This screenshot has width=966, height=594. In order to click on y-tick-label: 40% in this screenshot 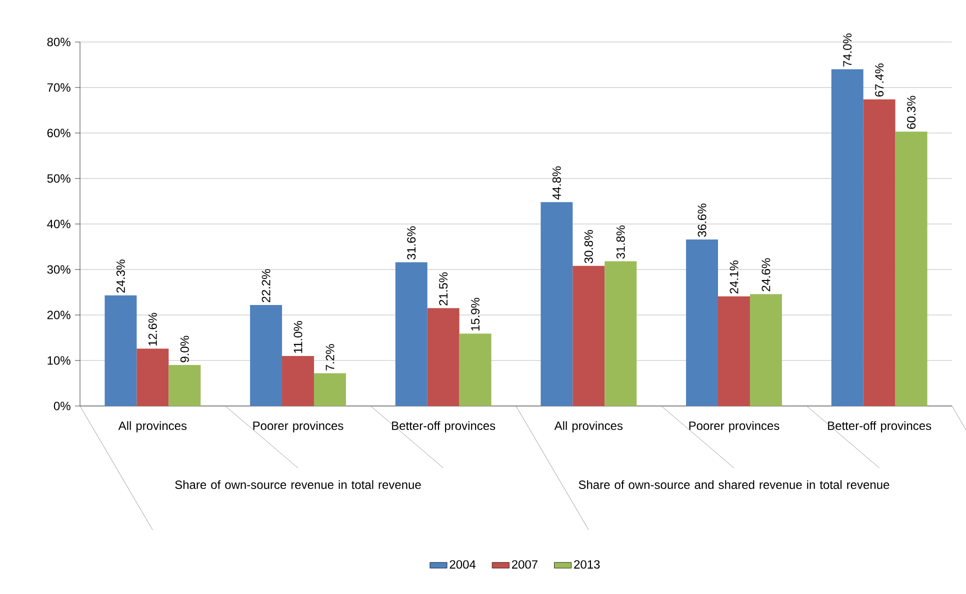, I will do `click(58, 224)`.